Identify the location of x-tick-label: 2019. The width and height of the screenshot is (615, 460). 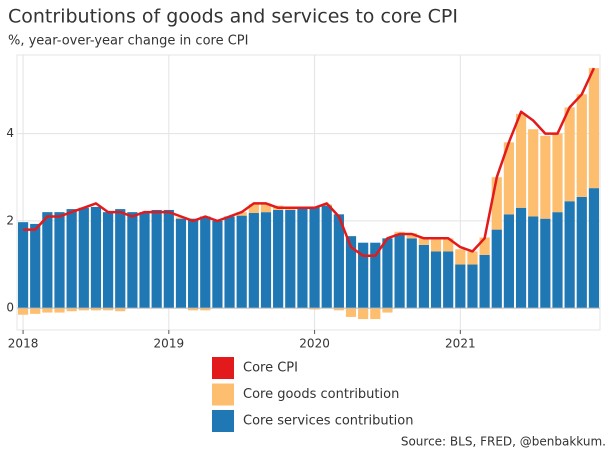
(169, 344).